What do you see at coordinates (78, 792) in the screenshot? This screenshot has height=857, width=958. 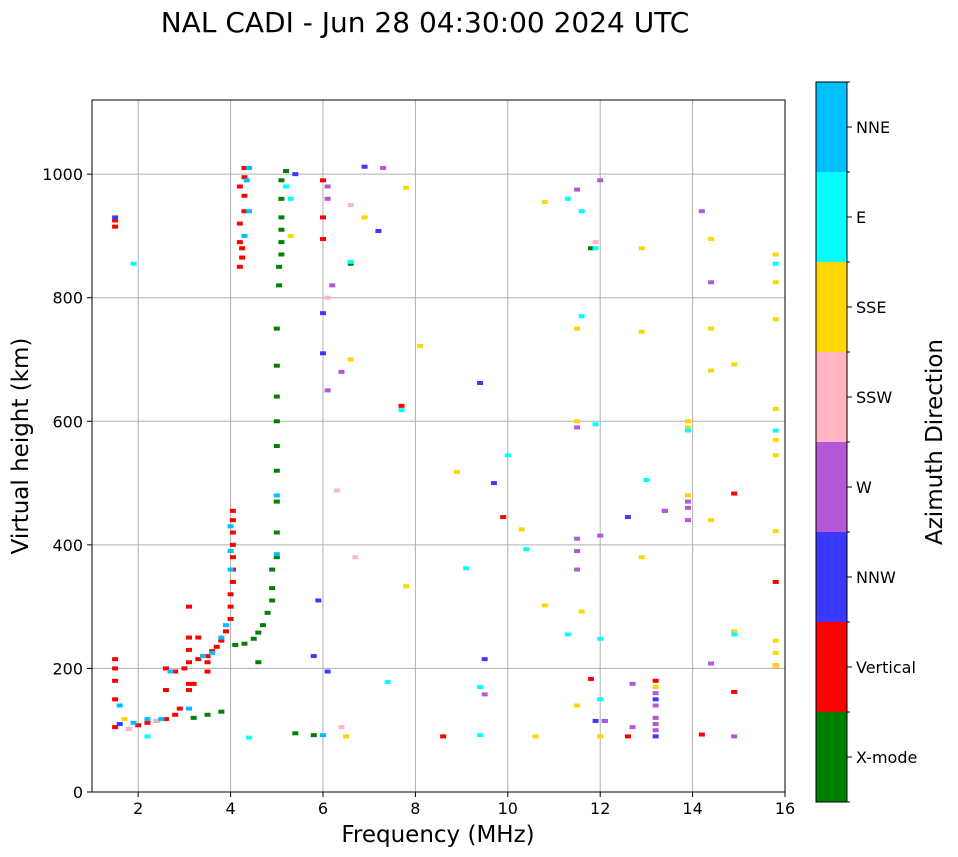 I see `y-tick-label: 0` at bounding box center [78, 792].